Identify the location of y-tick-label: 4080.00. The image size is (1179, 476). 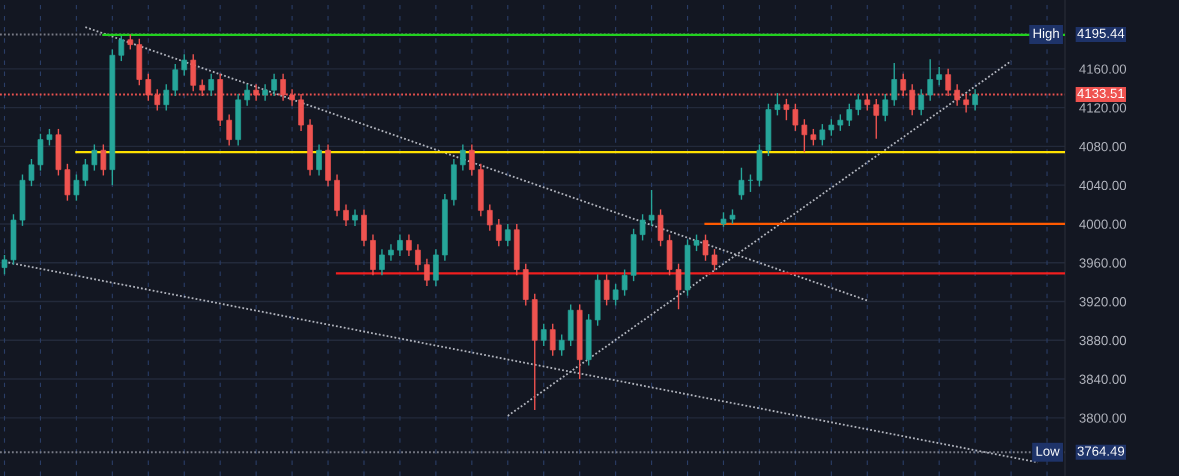
(1103, 146).